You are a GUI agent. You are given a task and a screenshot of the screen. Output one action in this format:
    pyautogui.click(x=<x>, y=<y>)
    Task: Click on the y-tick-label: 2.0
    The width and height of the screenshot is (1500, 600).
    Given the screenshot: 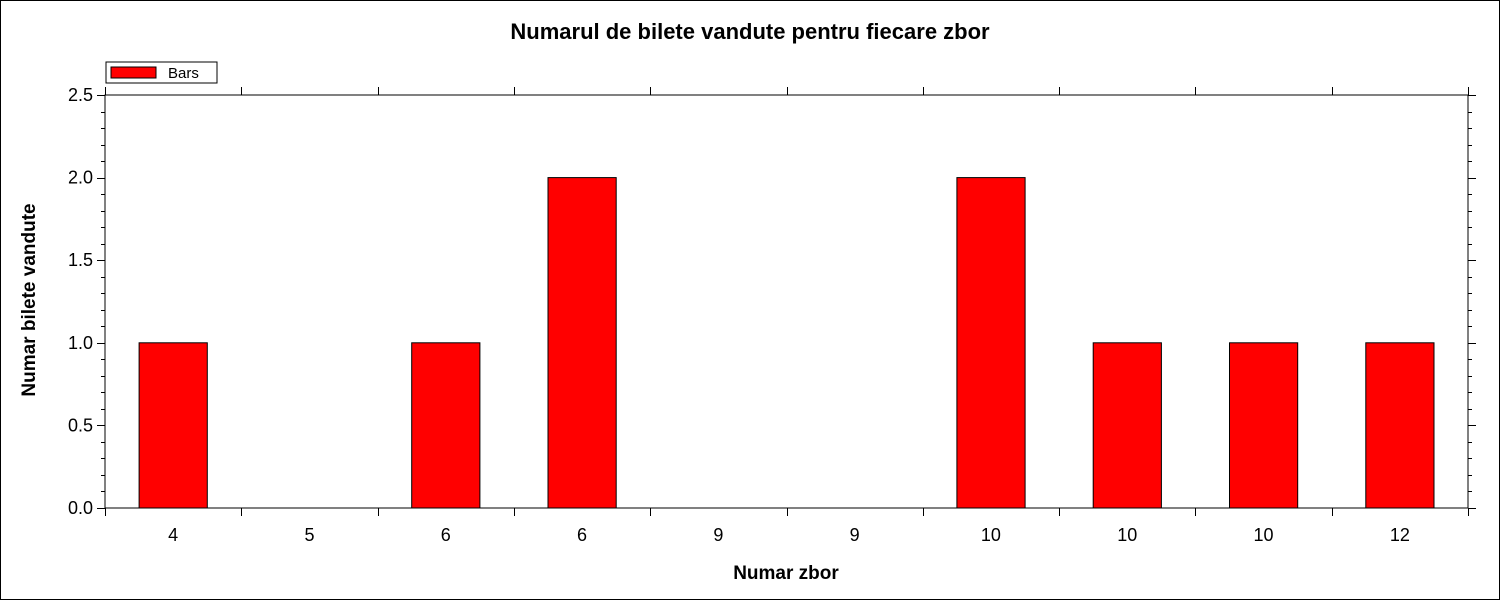 What is the action you would take?
    pyautogui.click(x=80, y=178)
    